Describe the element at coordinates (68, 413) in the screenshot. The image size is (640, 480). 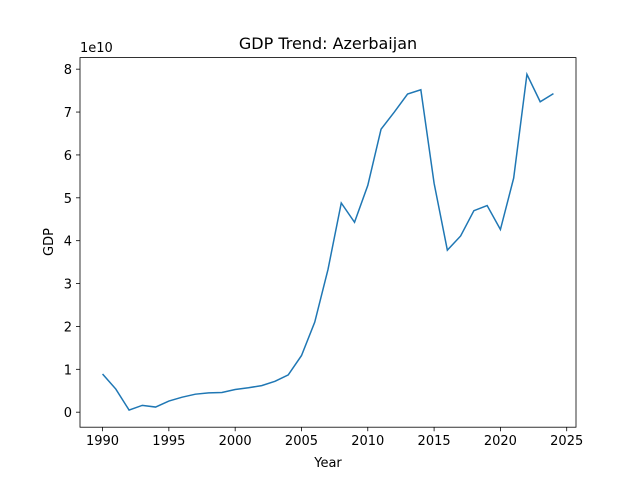
I see `y-tick-label: 0` at that location.